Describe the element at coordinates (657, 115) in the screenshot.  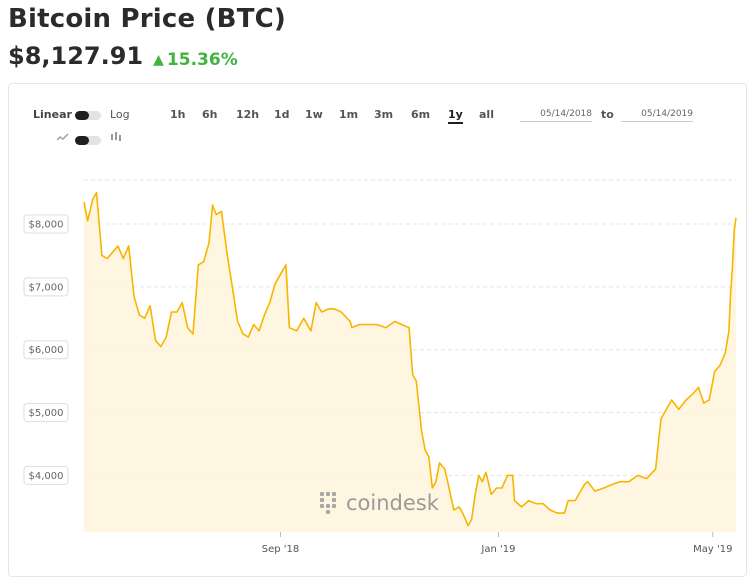
I see `date-to-input: 05/14/2019` at that location.